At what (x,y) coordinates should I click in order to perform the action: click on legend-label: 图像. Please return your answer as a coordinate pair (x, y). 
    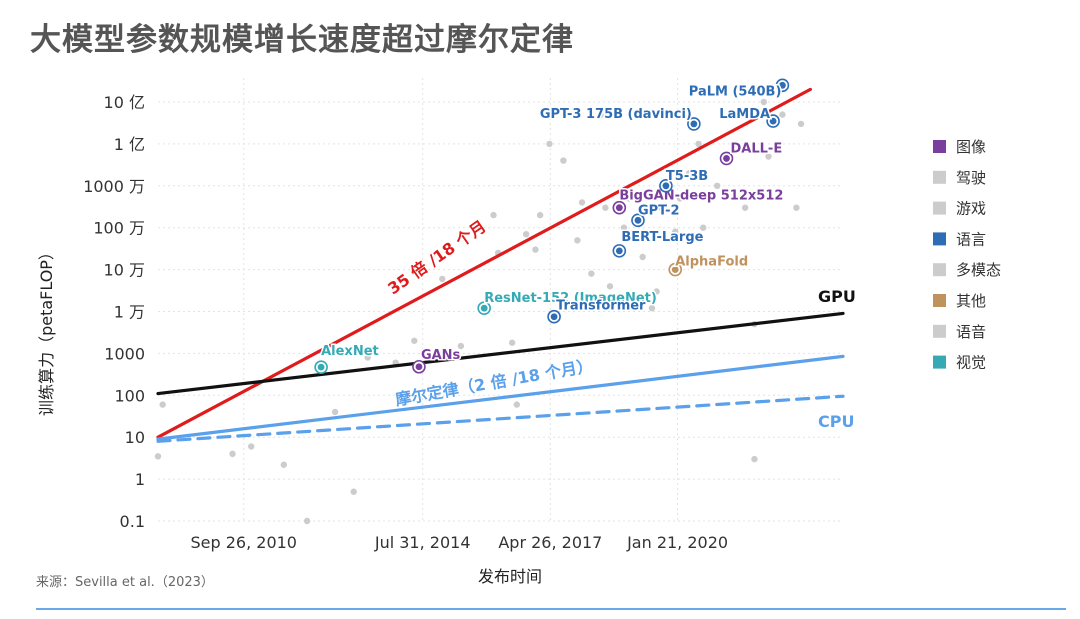
    Looking at the image, I should click on (971, 147).